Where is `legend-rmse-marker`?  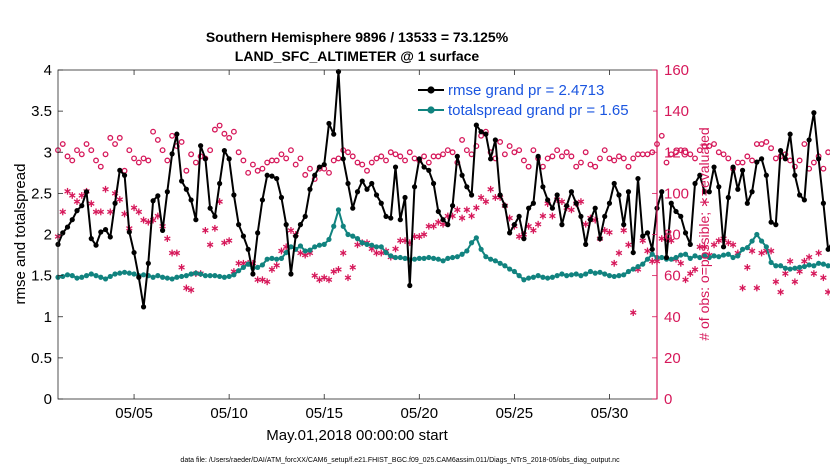 legend-rmse-marker is located at coordinates (431, 90).